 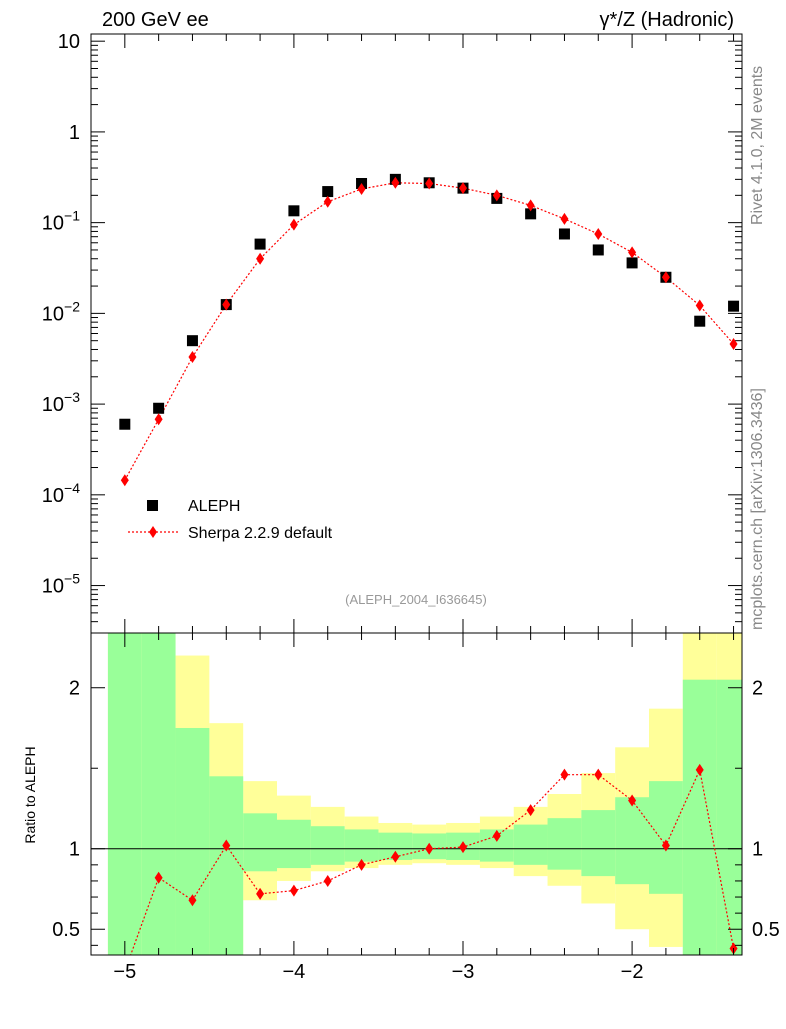 I want to click on lower-y-tick-label-left: 1, so click(x=74, y=850).